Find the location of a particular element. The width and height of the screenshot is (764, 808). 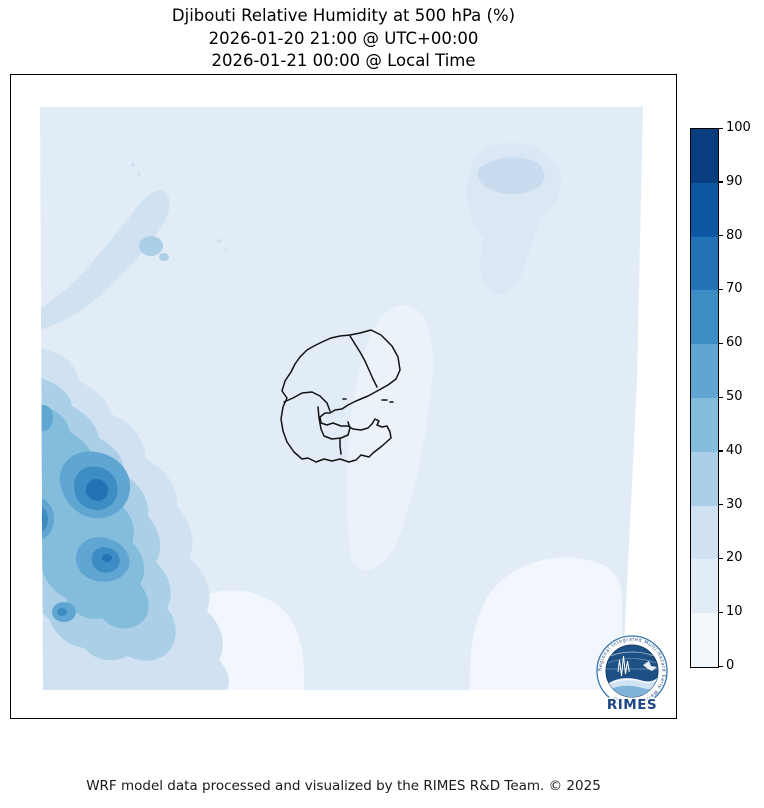

colorbar-tick-label: 0 is located at coordinates (730, 665).